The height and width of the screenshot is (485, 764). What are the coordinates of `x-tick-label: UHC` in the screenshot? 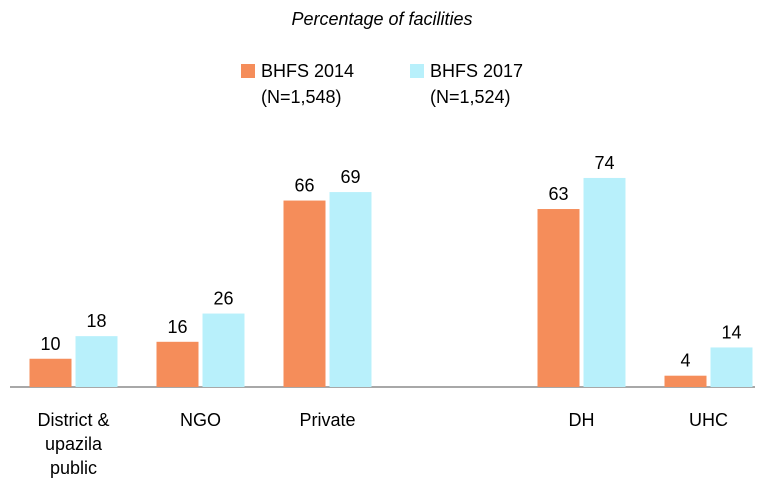 It's located at (708, 420).